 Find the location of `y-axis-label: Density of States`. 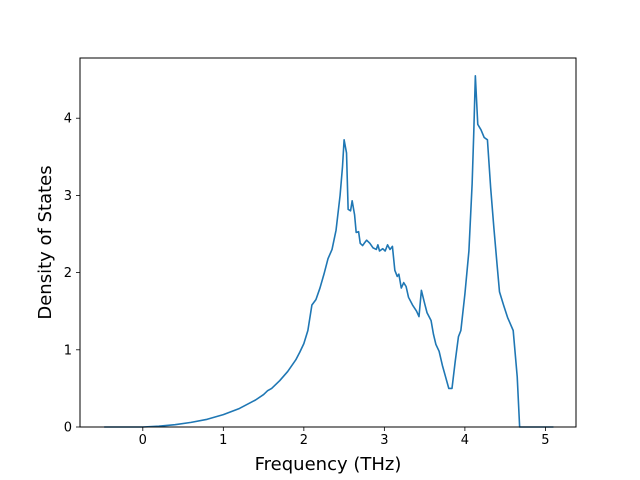

y-axis-label: Density of States is located at coordinates (45, 242).